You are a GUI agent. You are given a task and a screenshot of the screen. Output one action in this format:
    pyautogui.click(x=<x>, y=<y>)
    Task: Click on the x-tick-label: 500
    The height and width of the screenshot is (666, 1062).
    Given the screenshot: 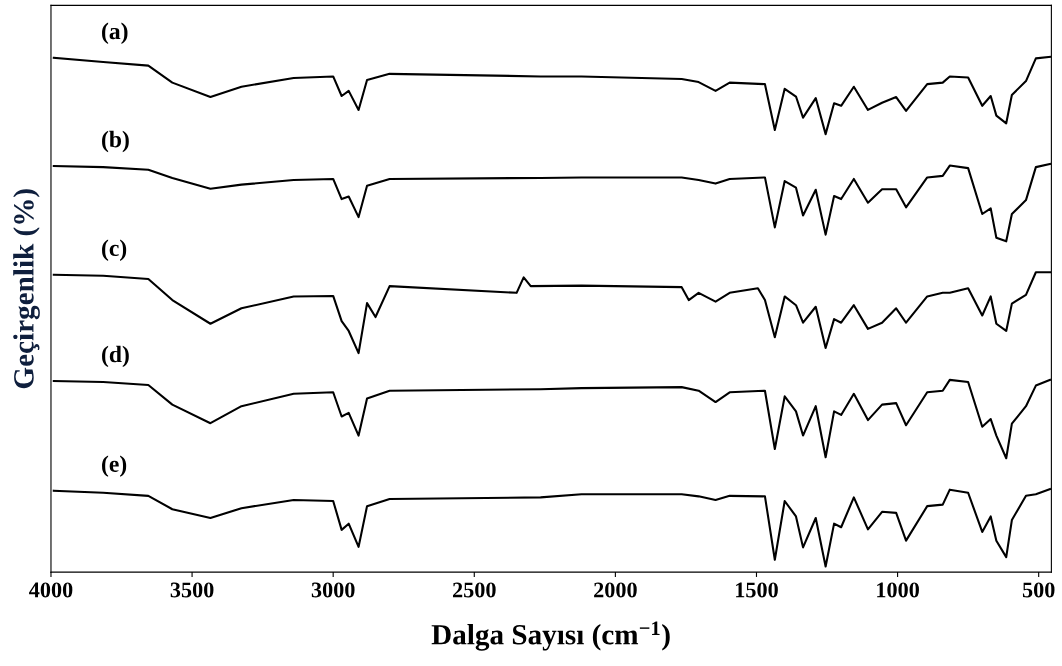 What is the action you would take?
    pyautogui.click(x=1038, y=590)
    